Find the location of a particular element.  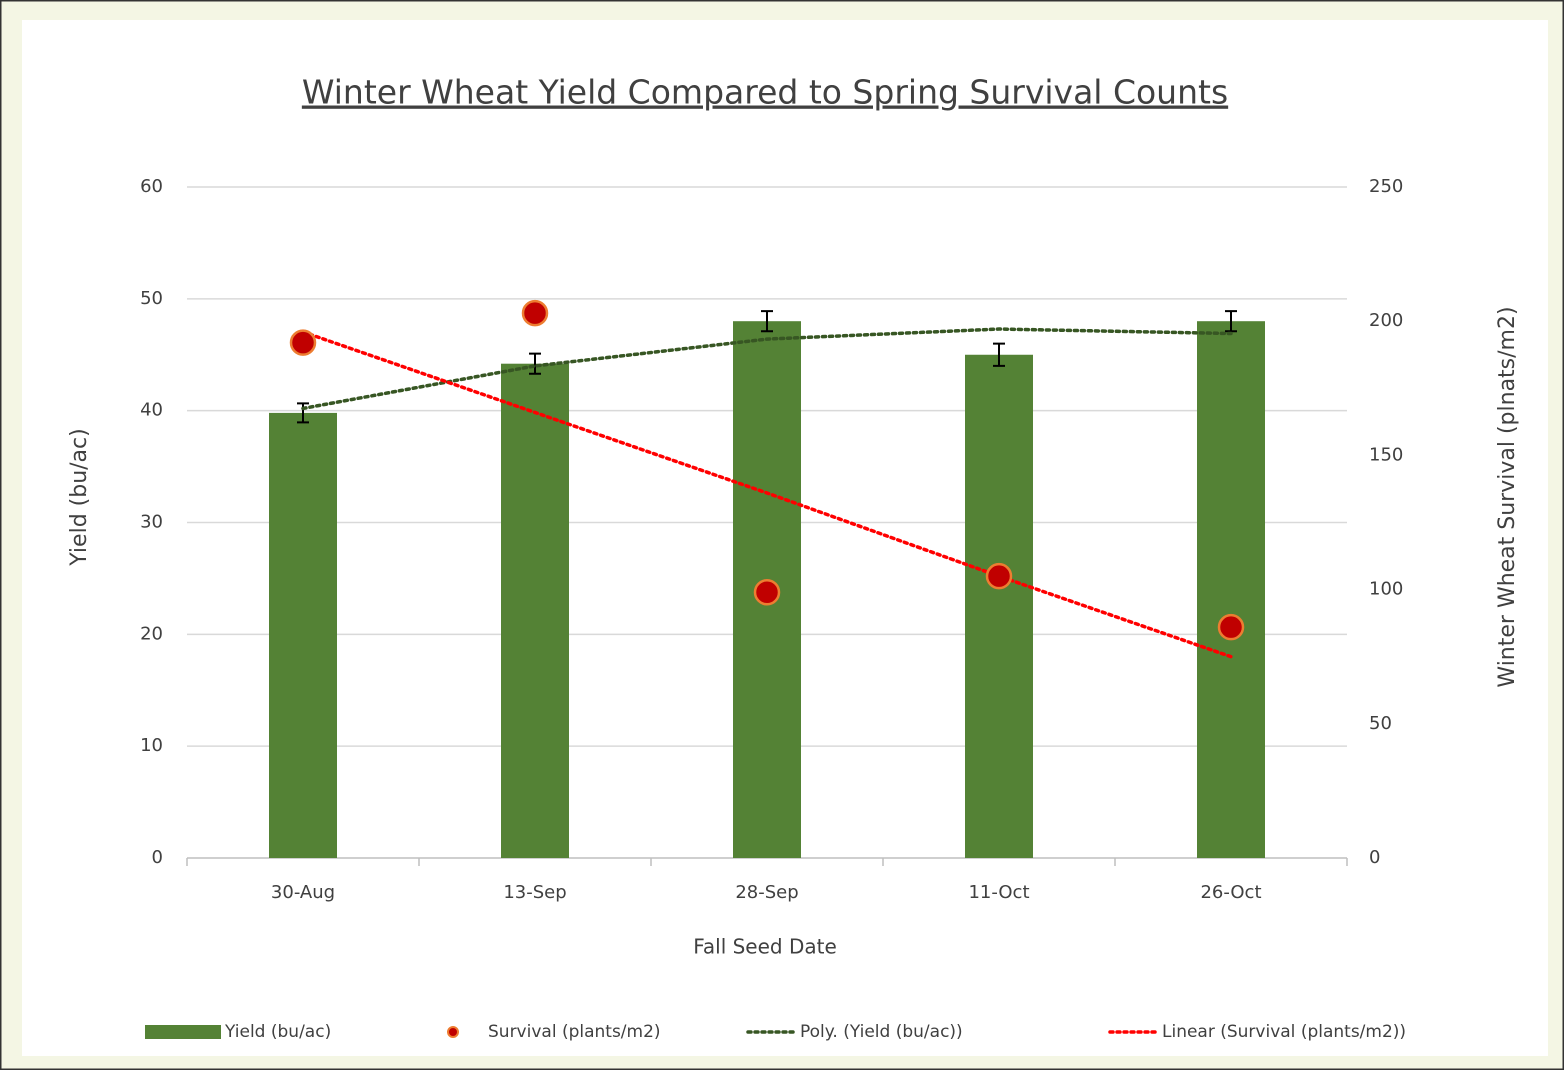

x-tick-label: 26-Oct is located at coordinates (1230, 892).